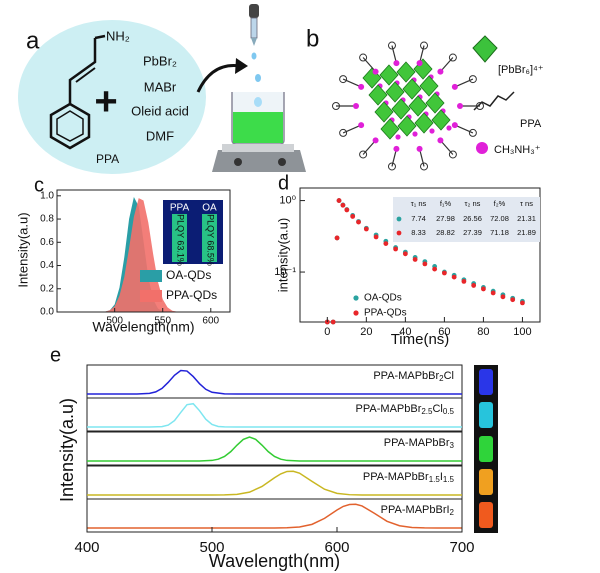 The height and width of the screenshot is (573, 600). Describe the element at coordinates (210, 321) in the screenshot. I see `x-tick-label: 600` at that location.